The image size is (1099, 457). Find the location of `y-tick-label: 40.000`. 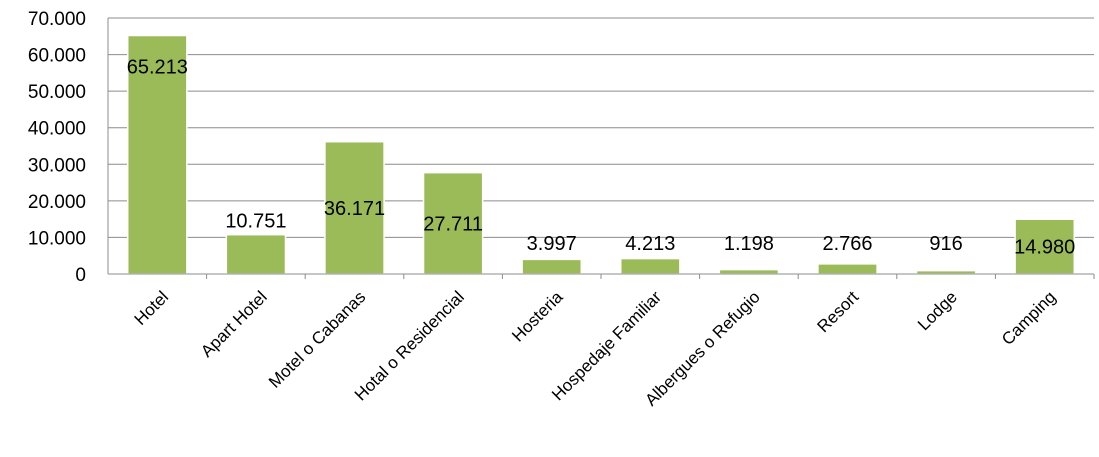

y-tick-label: 40.000 is located at coordinates (57, 129).